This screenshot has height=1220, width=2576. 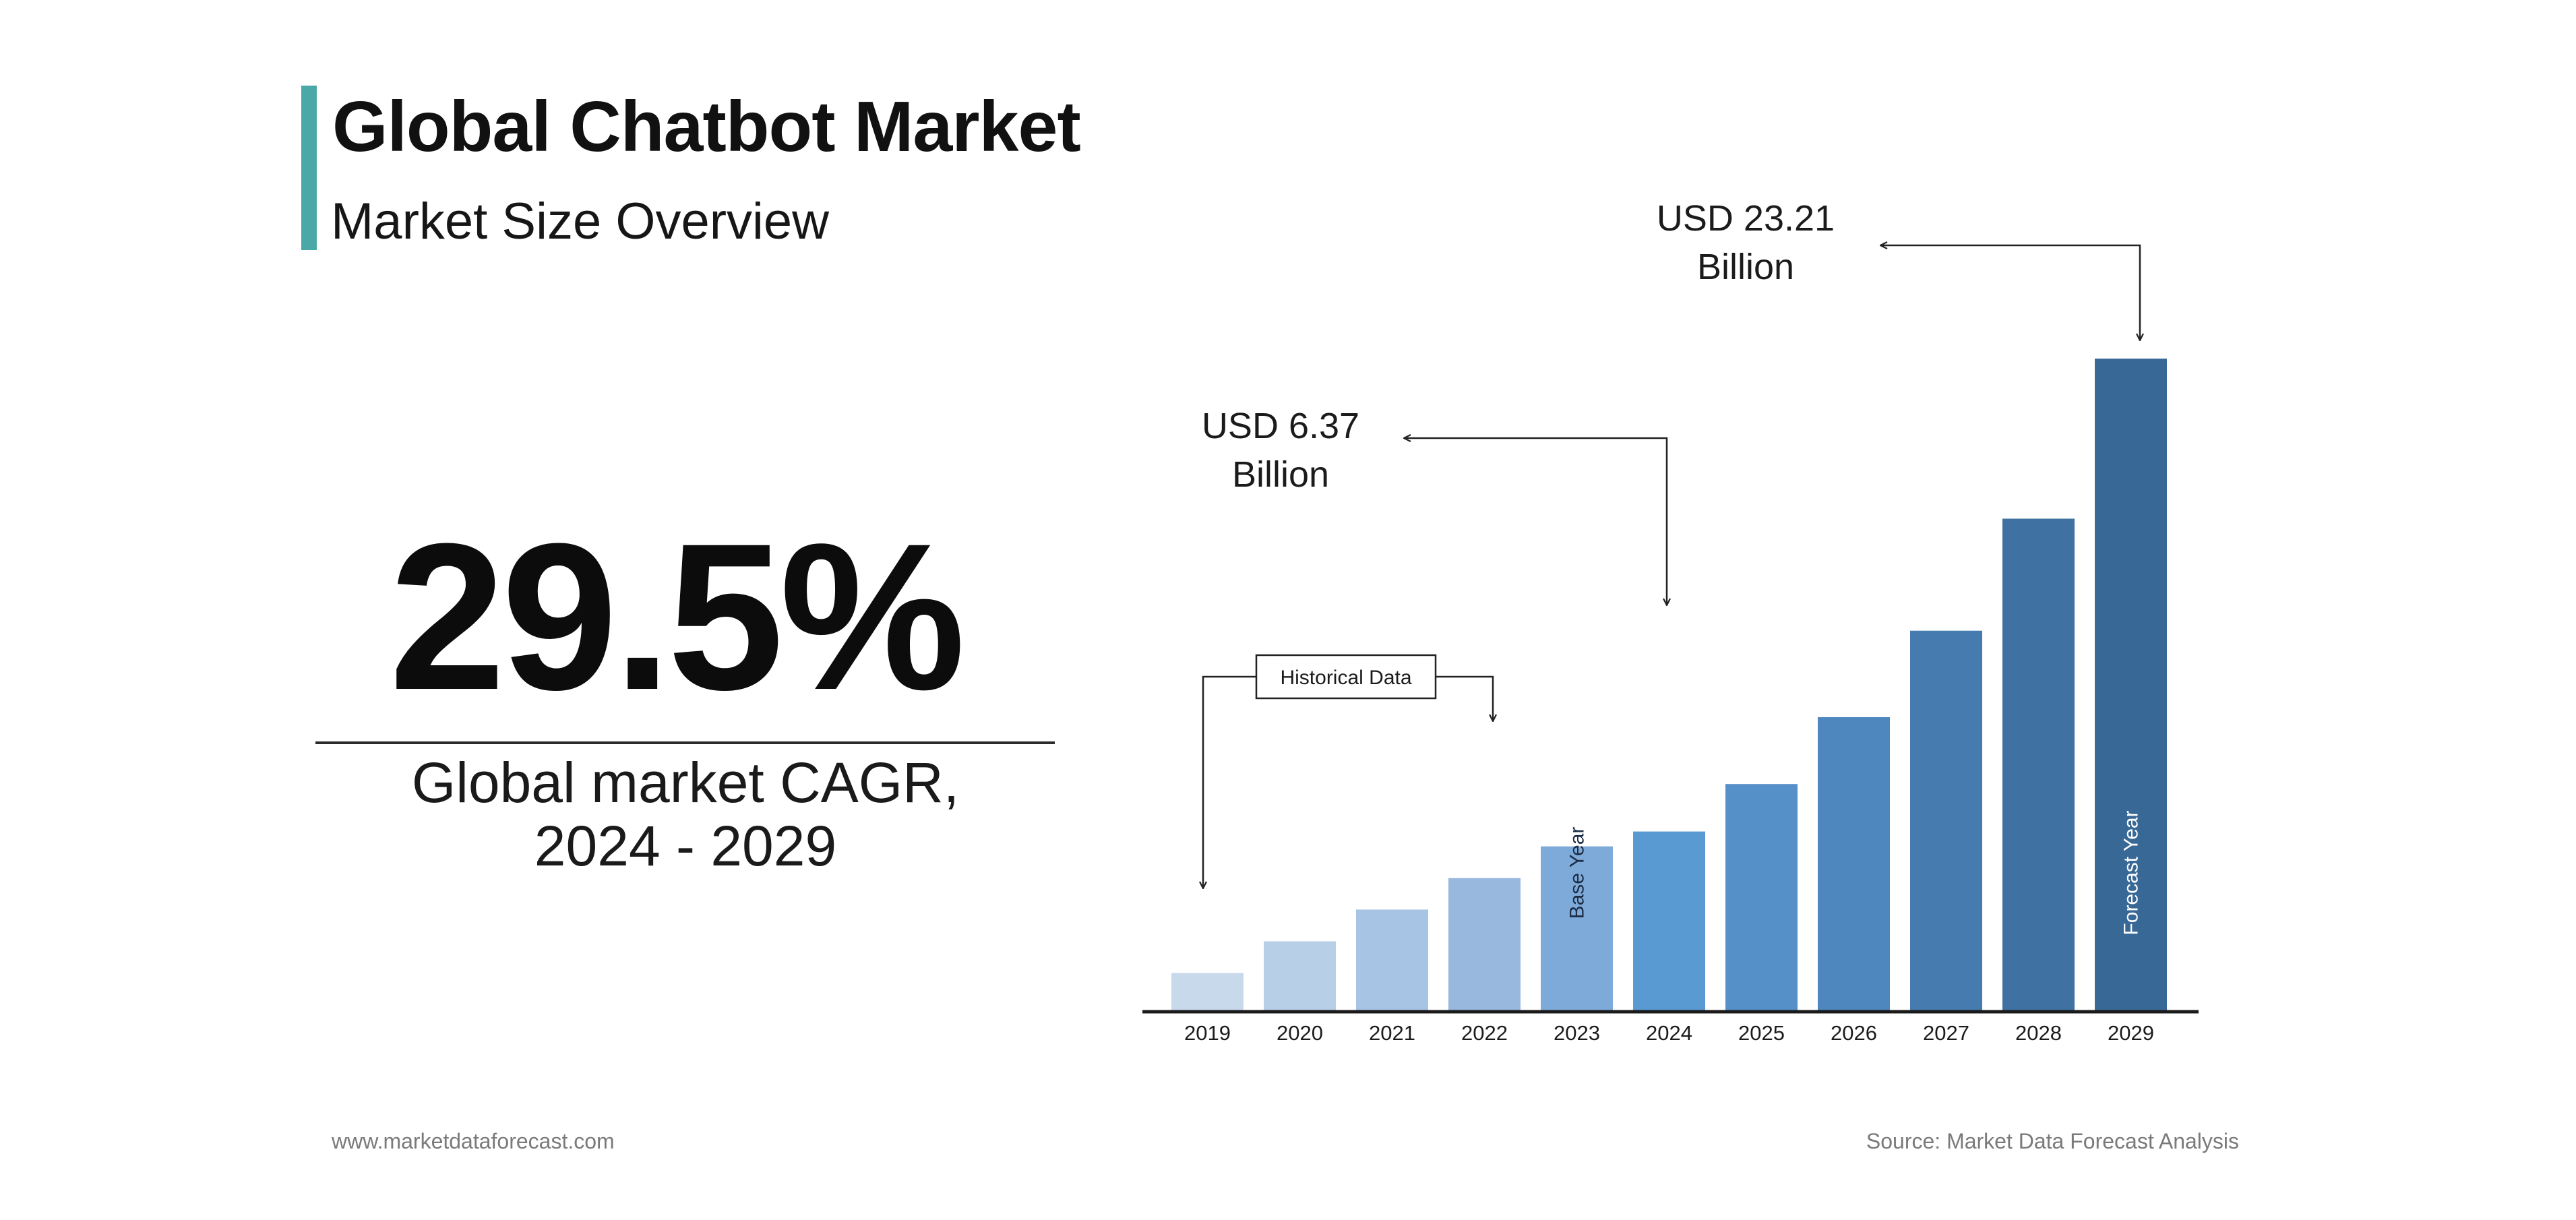 I want to click on historical-data-label: Historical Data, so click(x=1345, y=678).